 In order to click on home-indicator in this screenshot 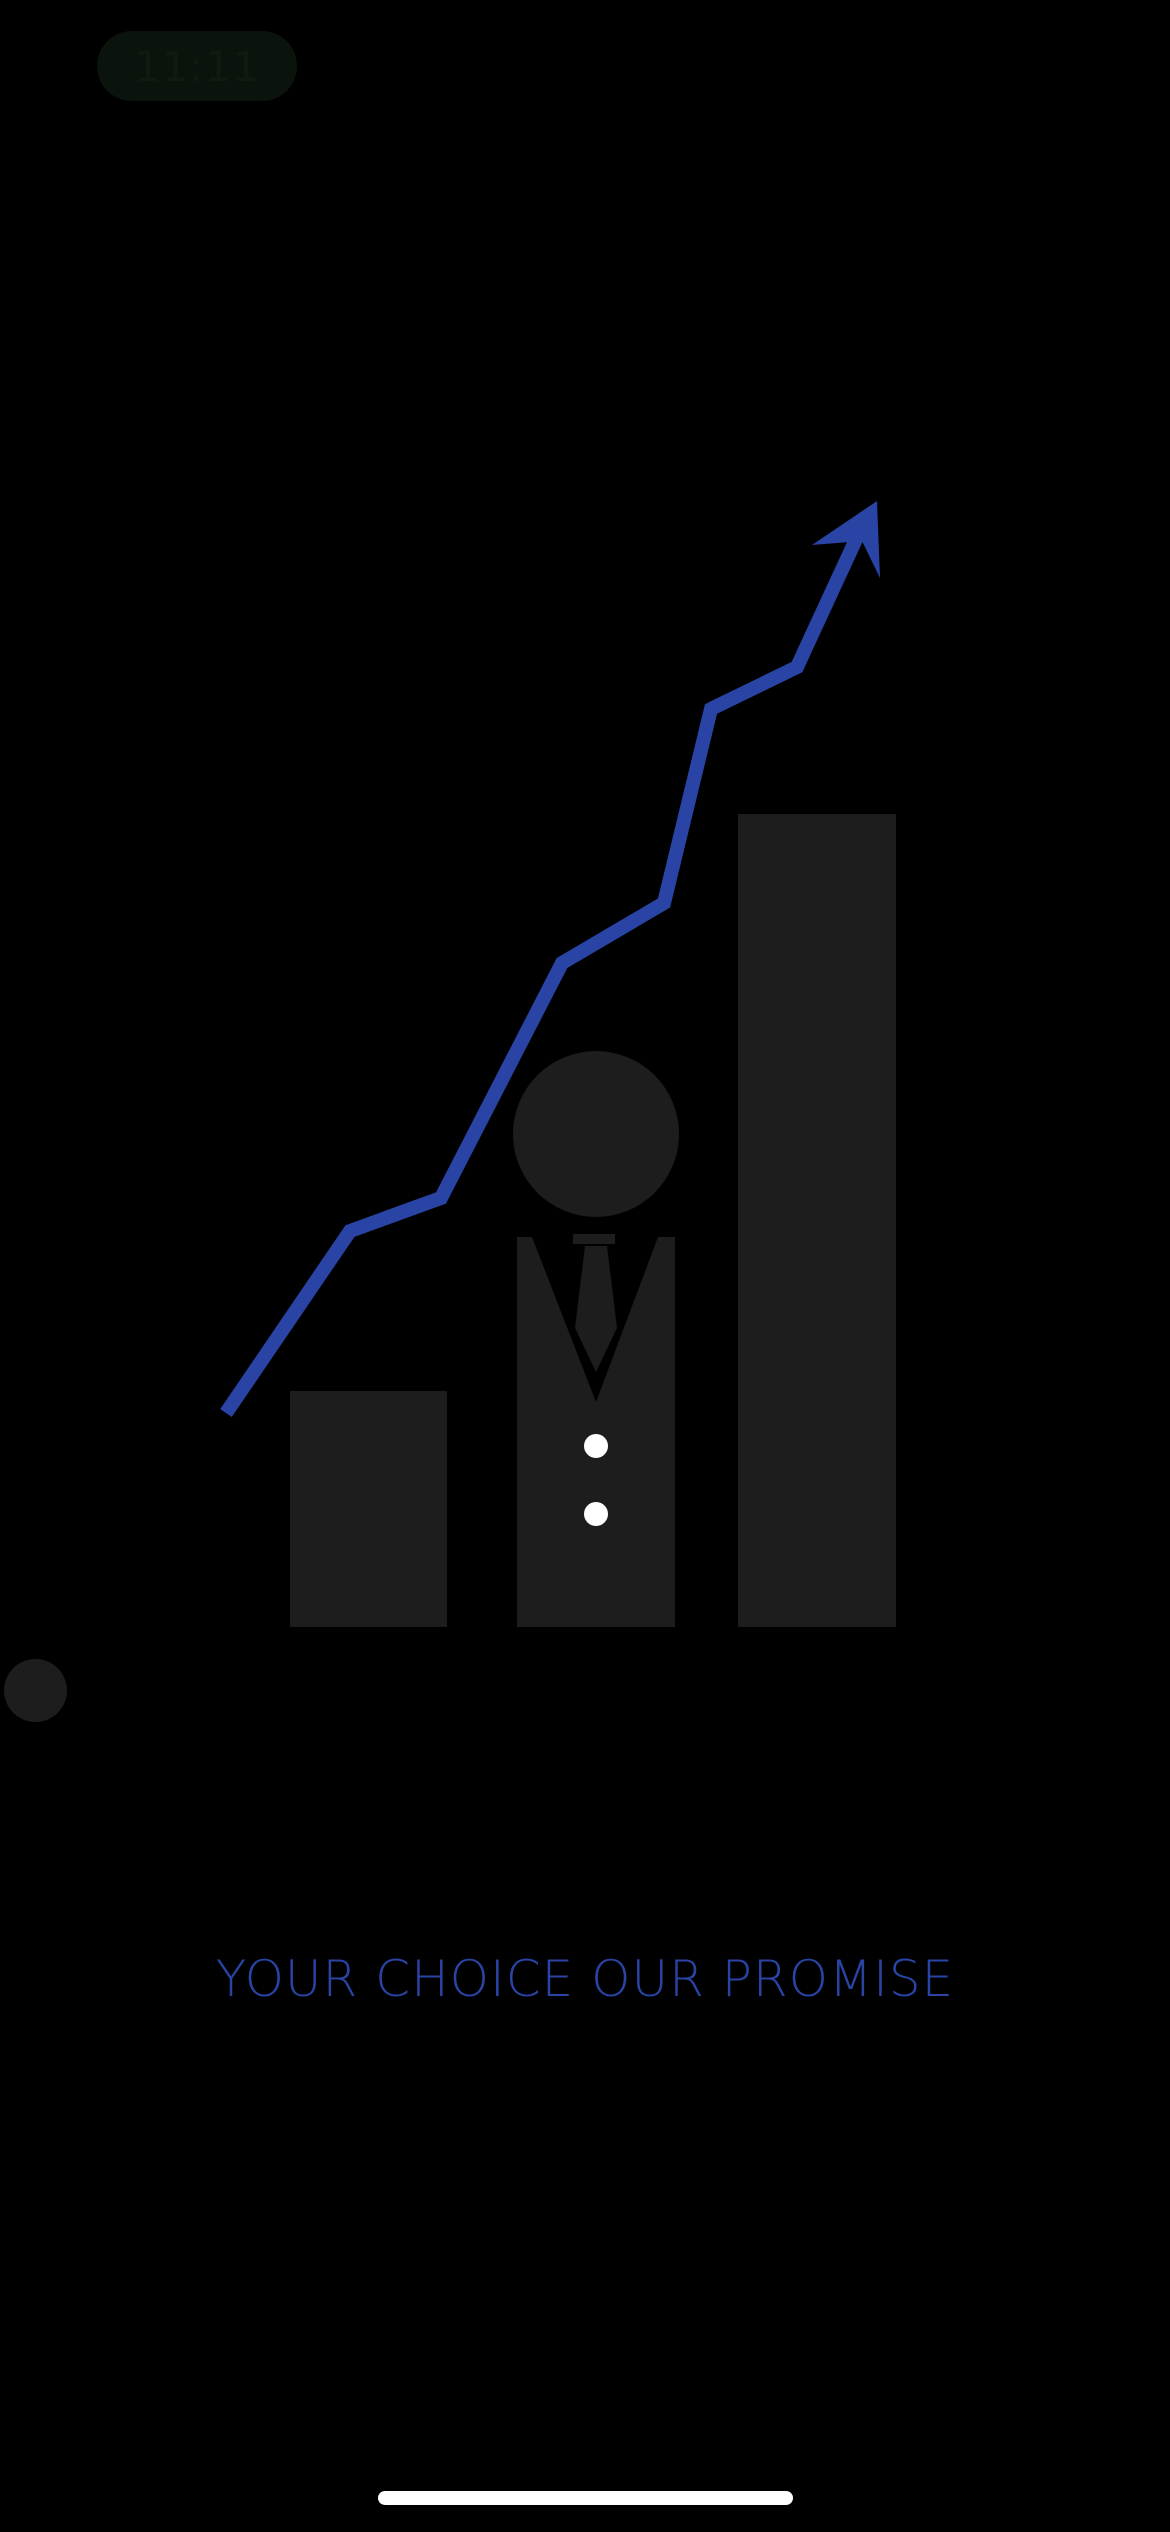, I will do `click(585, 2498)`.